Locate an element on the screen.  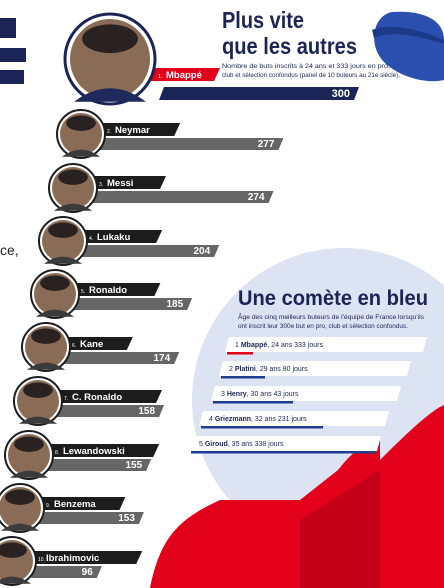
blue-ball-stripe is located at coordinates (408, 35).